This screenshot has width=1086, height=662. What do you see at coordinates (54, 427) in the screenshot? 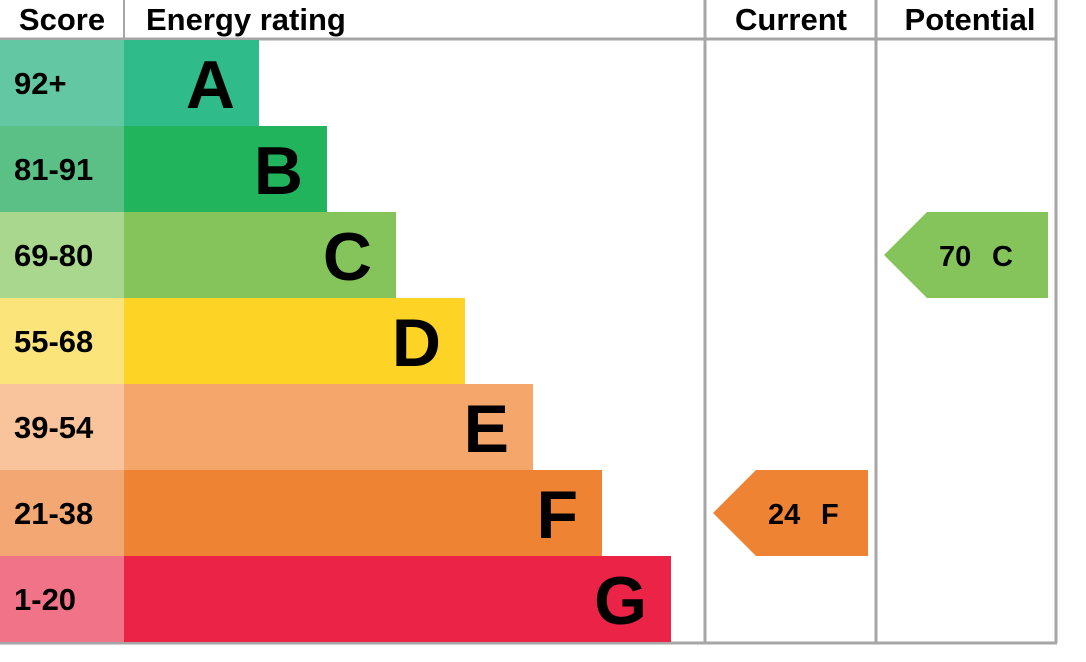
I see `score-range-e: 39-54` at bounding box center [54, 427].